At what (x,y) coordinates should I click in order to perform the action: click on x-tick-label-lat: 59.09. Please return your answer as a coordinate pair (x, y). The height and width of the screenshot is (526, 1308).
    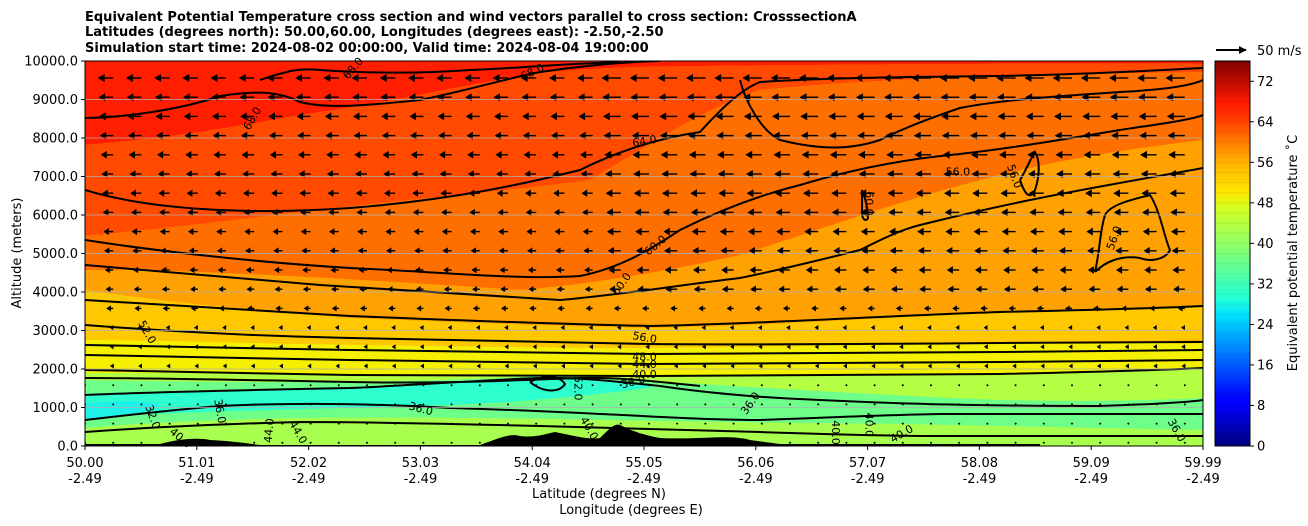
    Looking at the image, I should click on (1091, 463).